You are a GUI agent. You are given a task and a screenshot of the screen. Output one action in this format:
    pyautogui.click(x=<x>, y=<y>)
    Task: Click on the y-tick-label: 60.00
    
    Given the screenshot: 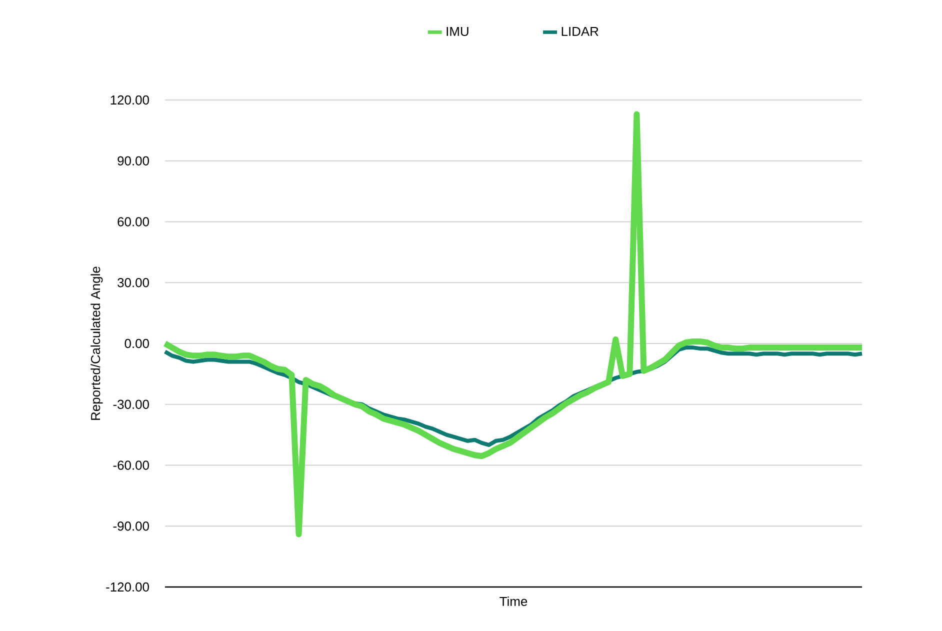 What is the action you would take?
    pyautogui.click(x=133, y=221)
    